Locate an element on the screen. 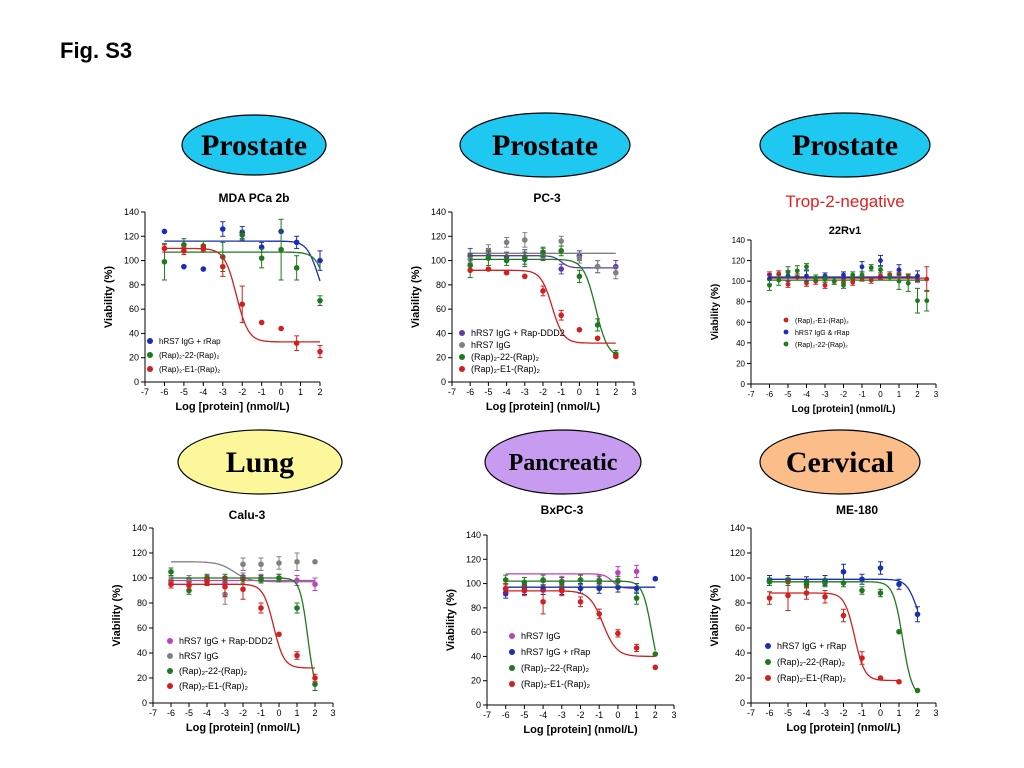  legend-label: (Rap)₂-E1-(Rap)₂ is located at coordinates (812, 678).